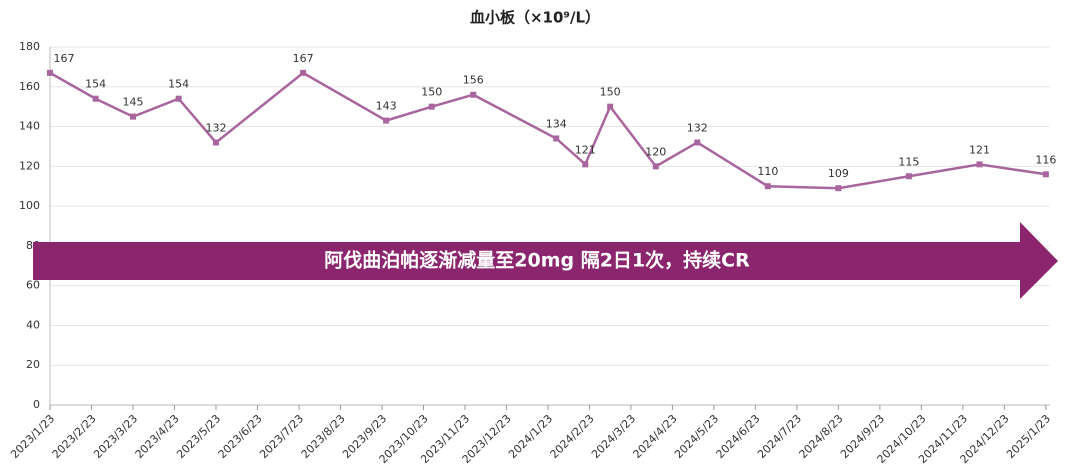 The image size is (1080, 473). What do you see at coordinates (36, 404) in the screenshot?
I see `y-tick-label: 0` at bounding box center [36, 404].